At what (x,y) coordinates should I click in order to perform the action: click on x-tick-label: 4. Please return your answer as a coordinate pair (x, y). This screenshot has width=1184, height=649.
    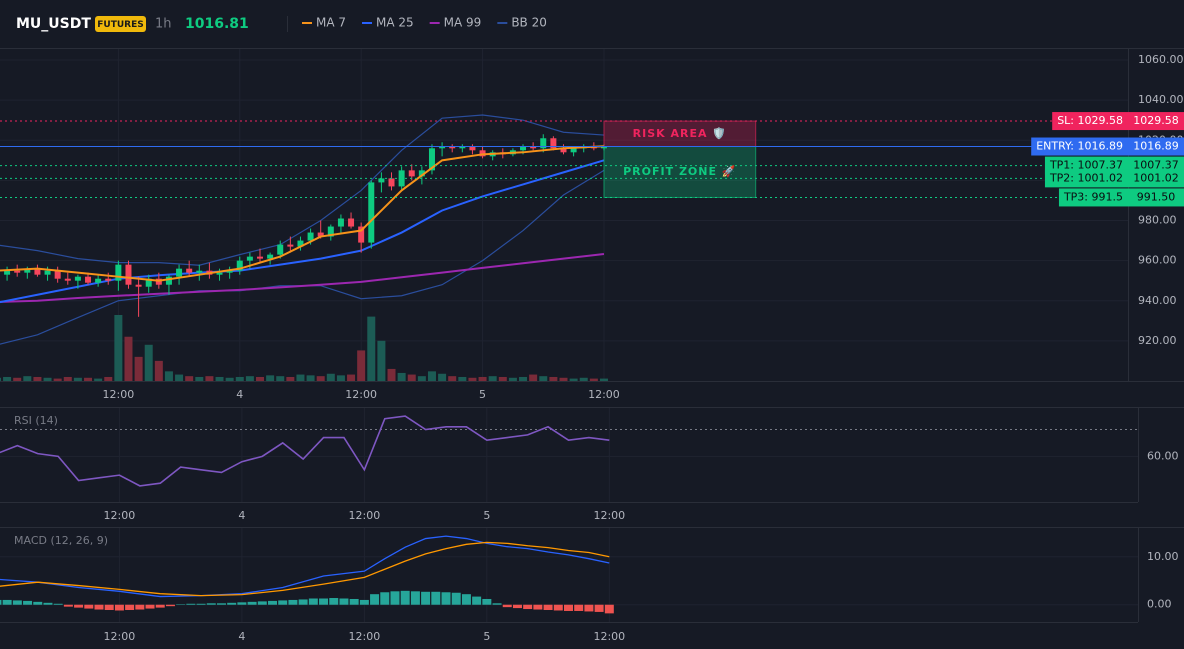
    Looking at the image, I should click on (239, 394).